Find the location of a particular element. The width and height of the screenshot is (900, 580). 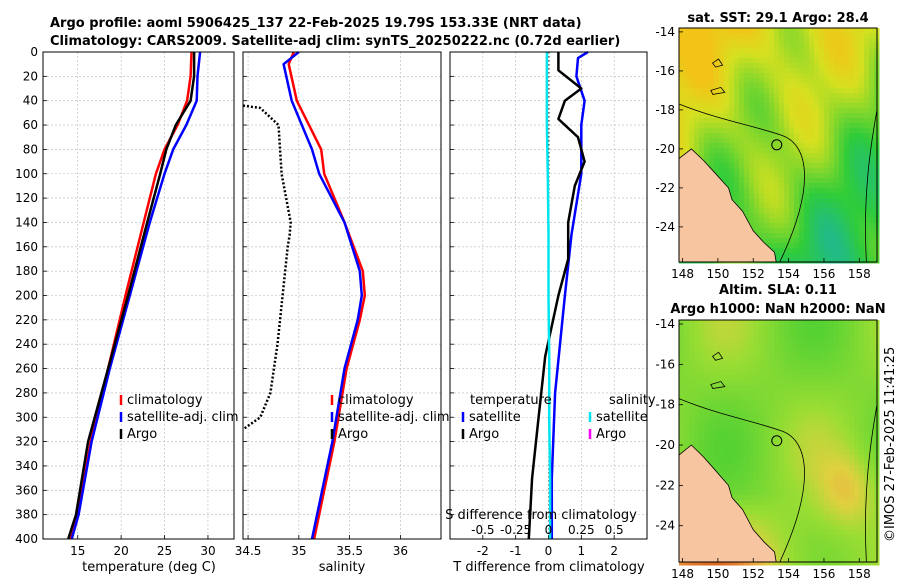

sst-map-title: sat. SST: 29.1 Argo: 28.4 is located at coordinates (777, 18).